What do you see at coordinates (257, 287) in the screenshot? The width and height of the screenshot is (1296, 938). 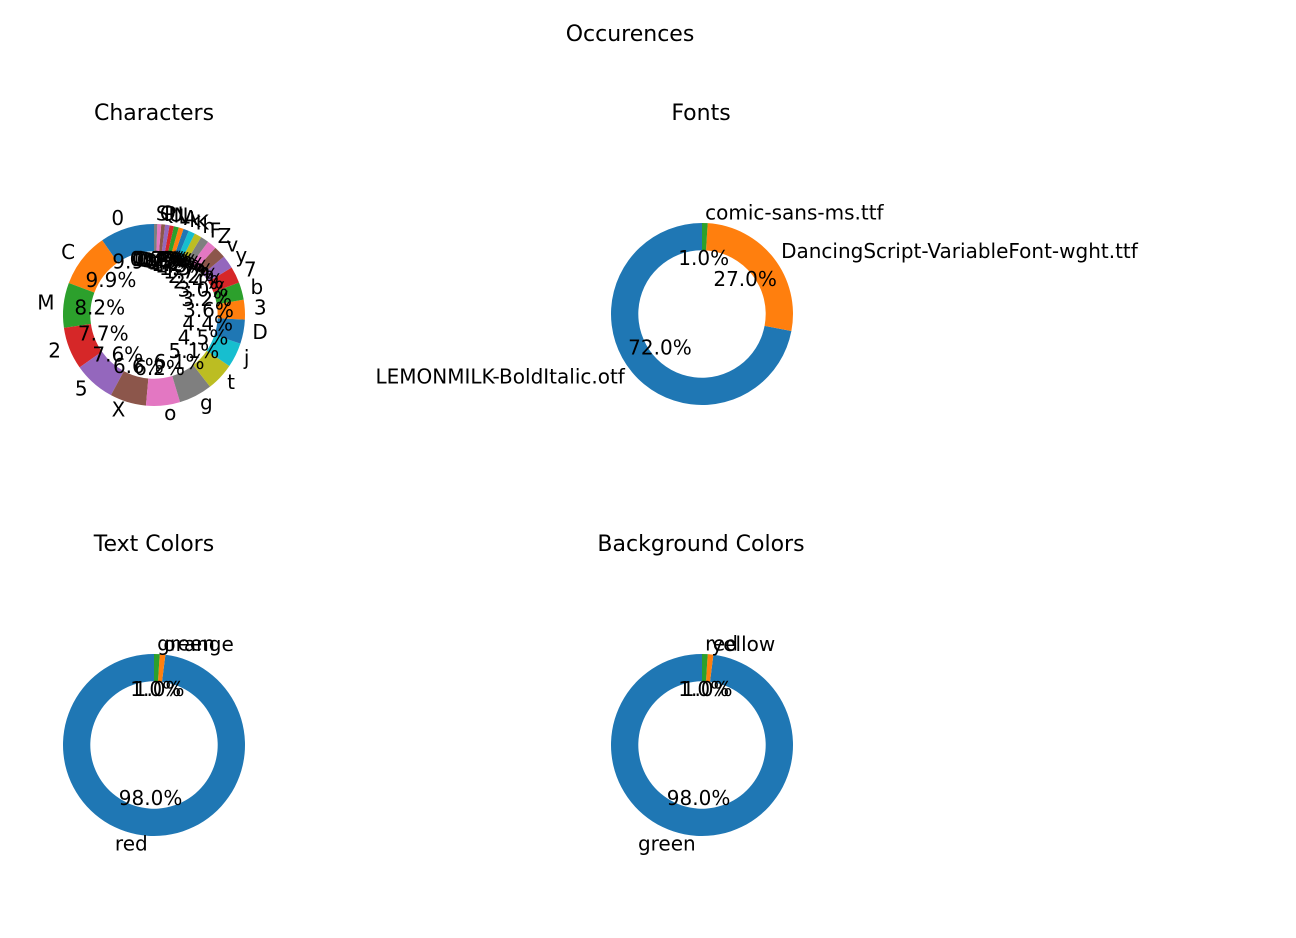 I see `slice-label: b` at bounding box center [257, 287].